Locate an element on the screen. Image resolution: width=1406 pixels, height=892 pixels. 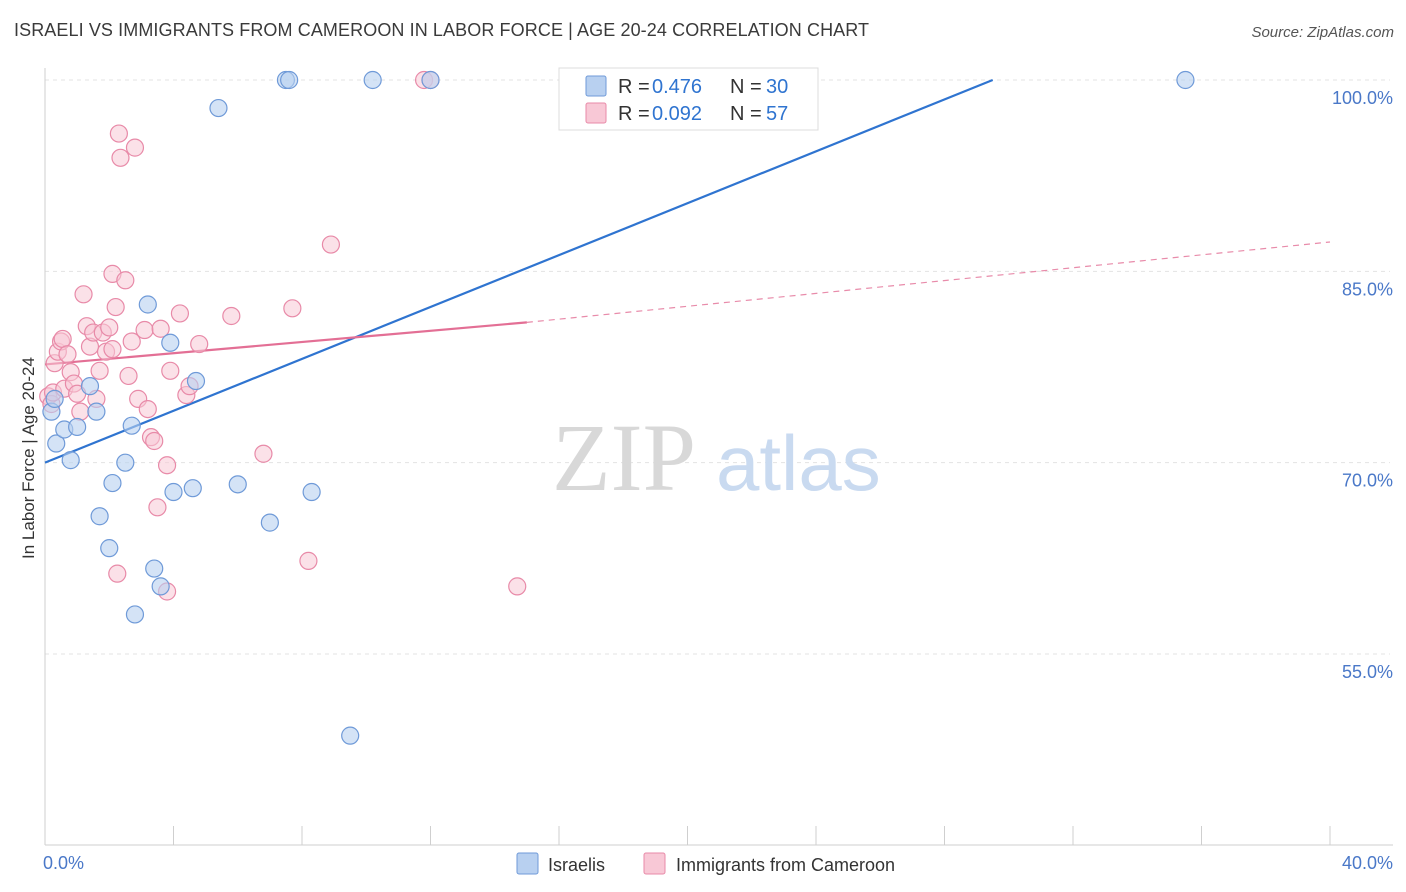
cameroon-series-swatch is located at coordinates (654, 863).